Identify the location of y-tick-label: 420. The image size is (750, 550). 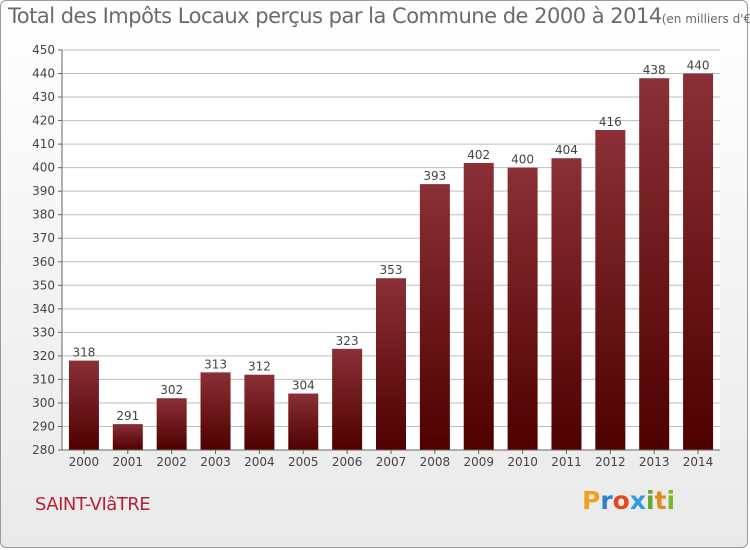
(43, 121).